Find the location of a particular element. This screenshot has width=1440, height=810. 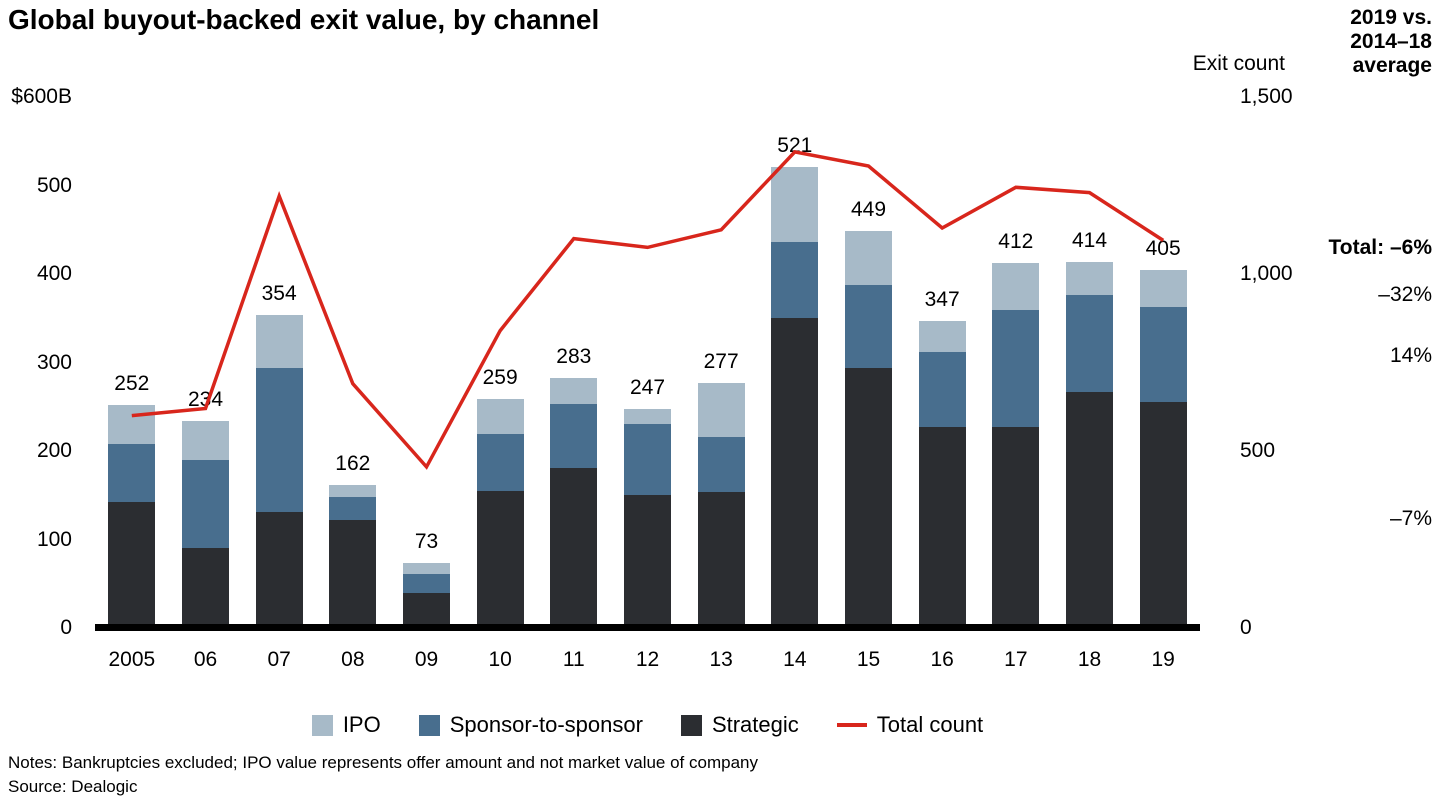

x-axis-label: 06 is located at coordinates (205, 659).